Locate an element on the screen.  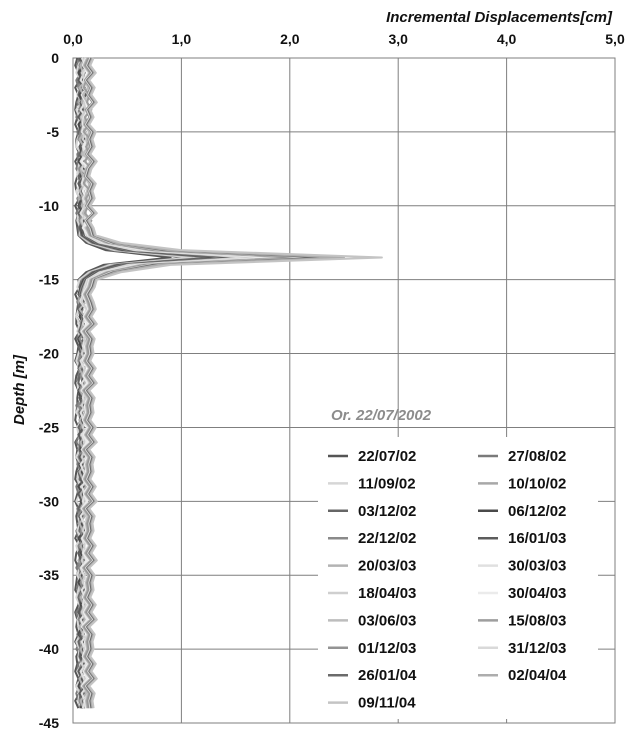
y-tick-labels: 0 -5 -10 -15 -20 -25 -30 -35 -40 -45 is located at coordinates (49, 390).